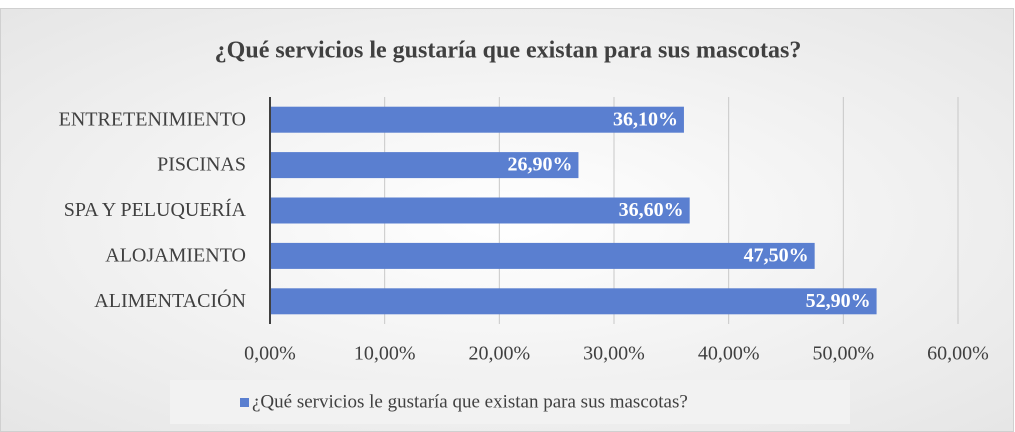 This screenshot has width=1015, height=432. I want to click on y-tick-label: ALOJAMIENTO, so click(175, 255).